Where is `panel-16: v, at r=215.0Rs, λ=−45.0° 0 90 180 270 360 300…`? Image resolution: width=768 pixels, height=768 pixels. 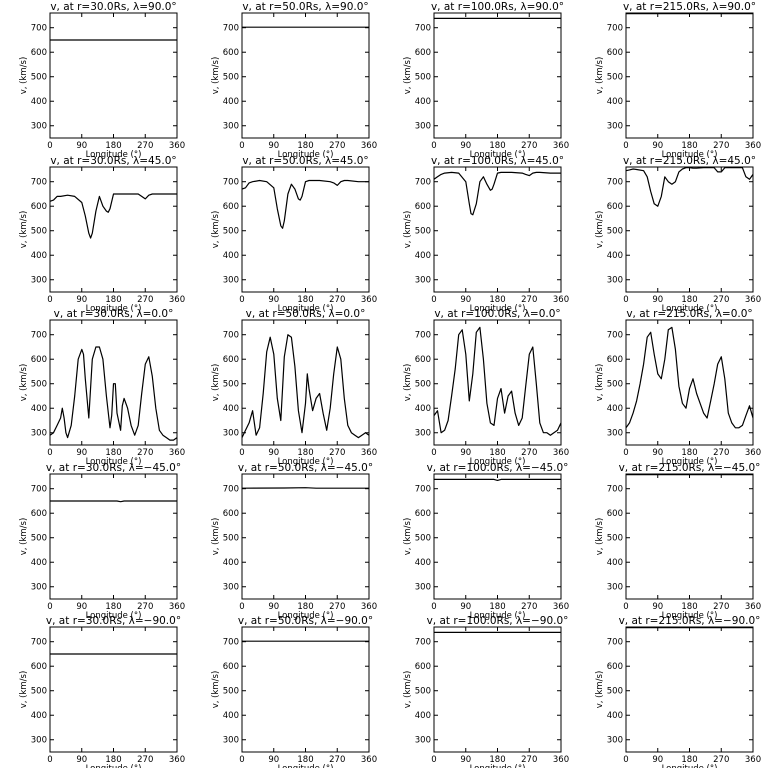 panel-16: v, at r=215.0Rs, λ=−45.0° 0 90 180 270 360 300… is located at coordinates (678, 541).